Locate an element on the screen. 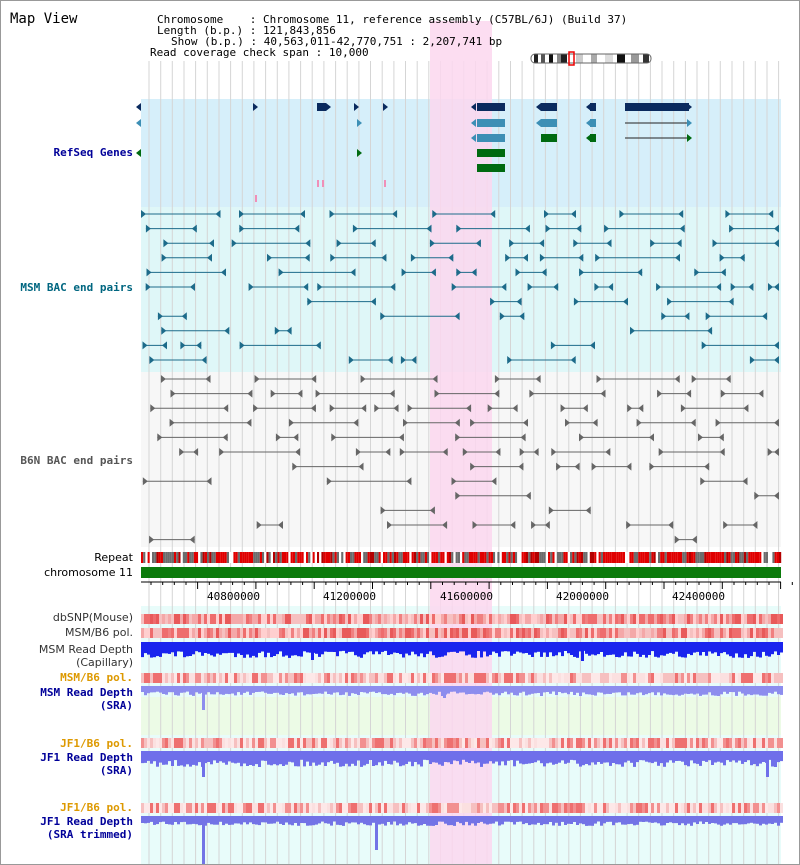 The image size is (800, 865). track-label-msm-bac: MSM BAC end pairs is located at coordinates (76, 287).